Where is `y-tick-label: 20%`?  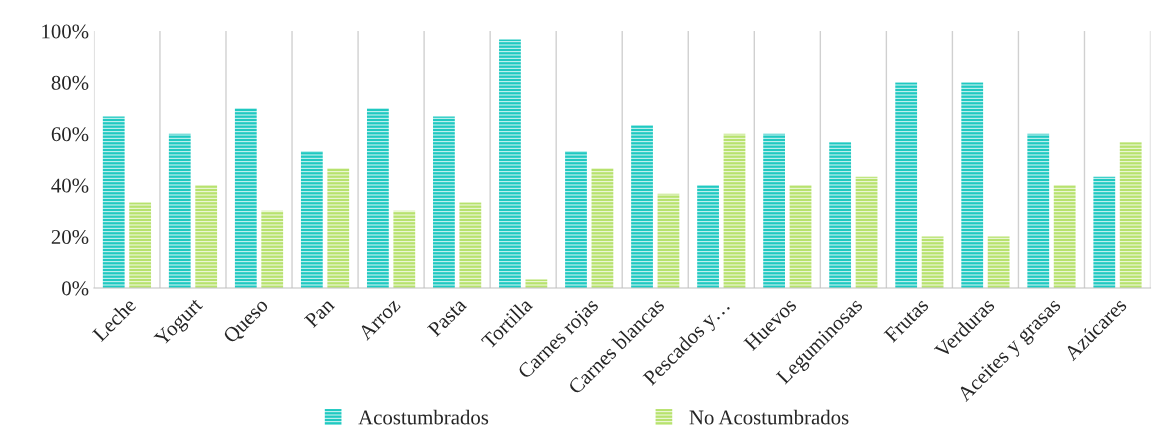
y-tick-label: 20% is located at coordinates (70, 237).